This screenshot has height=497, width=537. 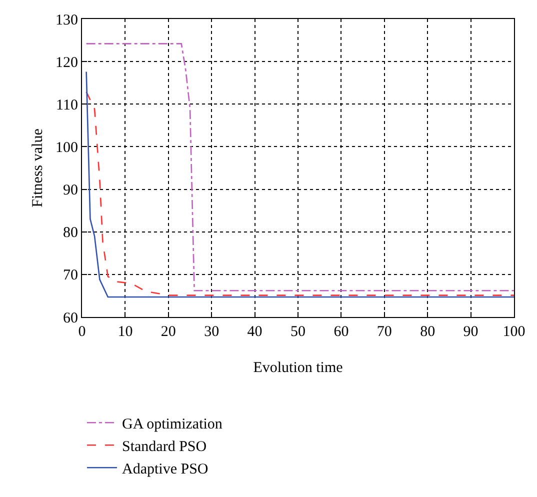 I want to click on y-tick-label: 110, so click(x=67, y=105).